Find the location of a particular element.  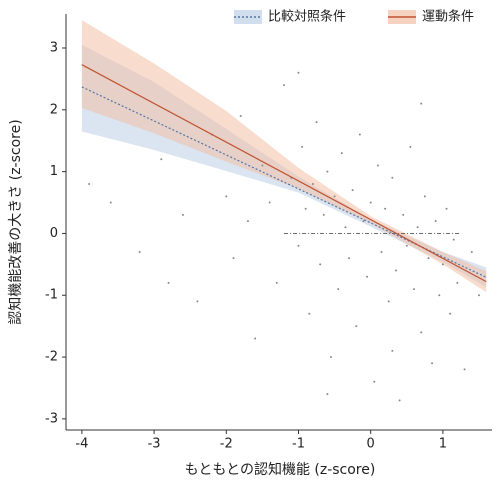

x-tick-label: -3 is located at coordinates (154, 444).